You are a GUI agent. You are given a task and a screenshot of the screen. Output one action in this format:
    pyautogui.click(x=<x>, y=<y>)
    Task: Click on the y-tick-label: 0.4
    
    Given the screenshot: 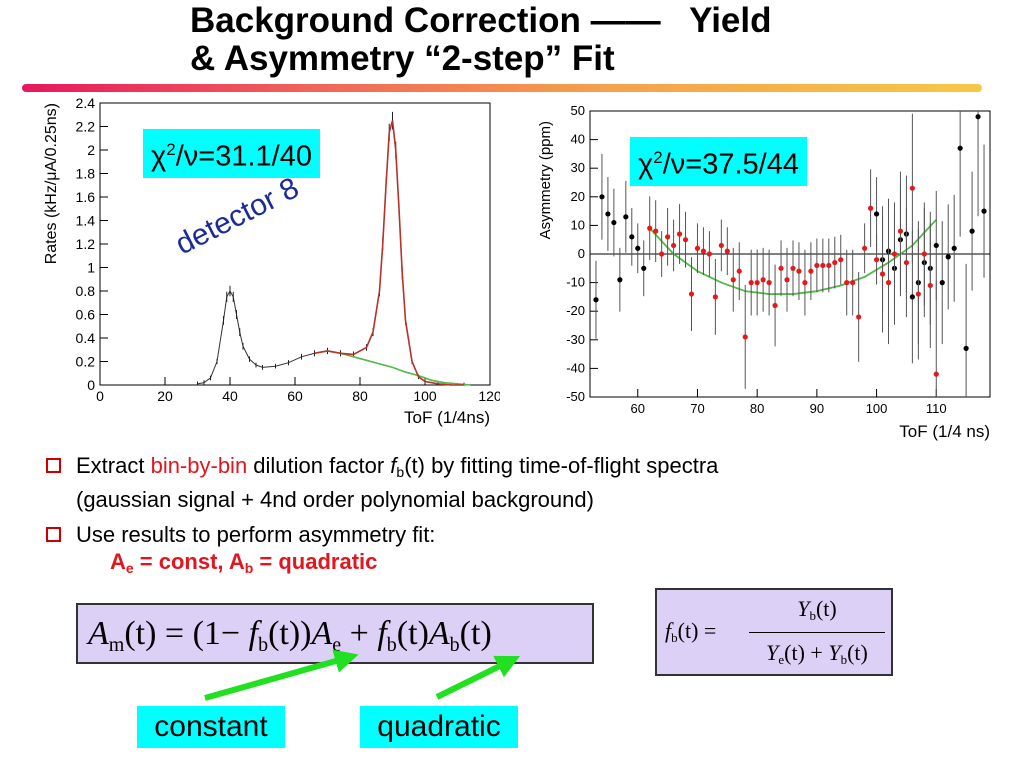 What is the action you would take?
    pyautogui.click(x=86, y=338)
    